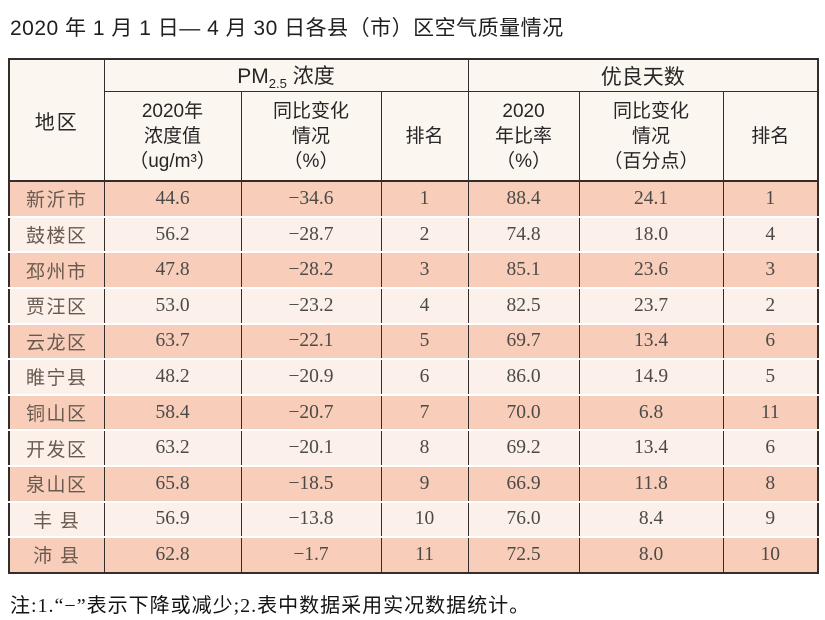  What do you see at coordinates (424, 137) in the screenshot?
I see `column-header-pm-rank: 排名` at bounding box center [424, 137].